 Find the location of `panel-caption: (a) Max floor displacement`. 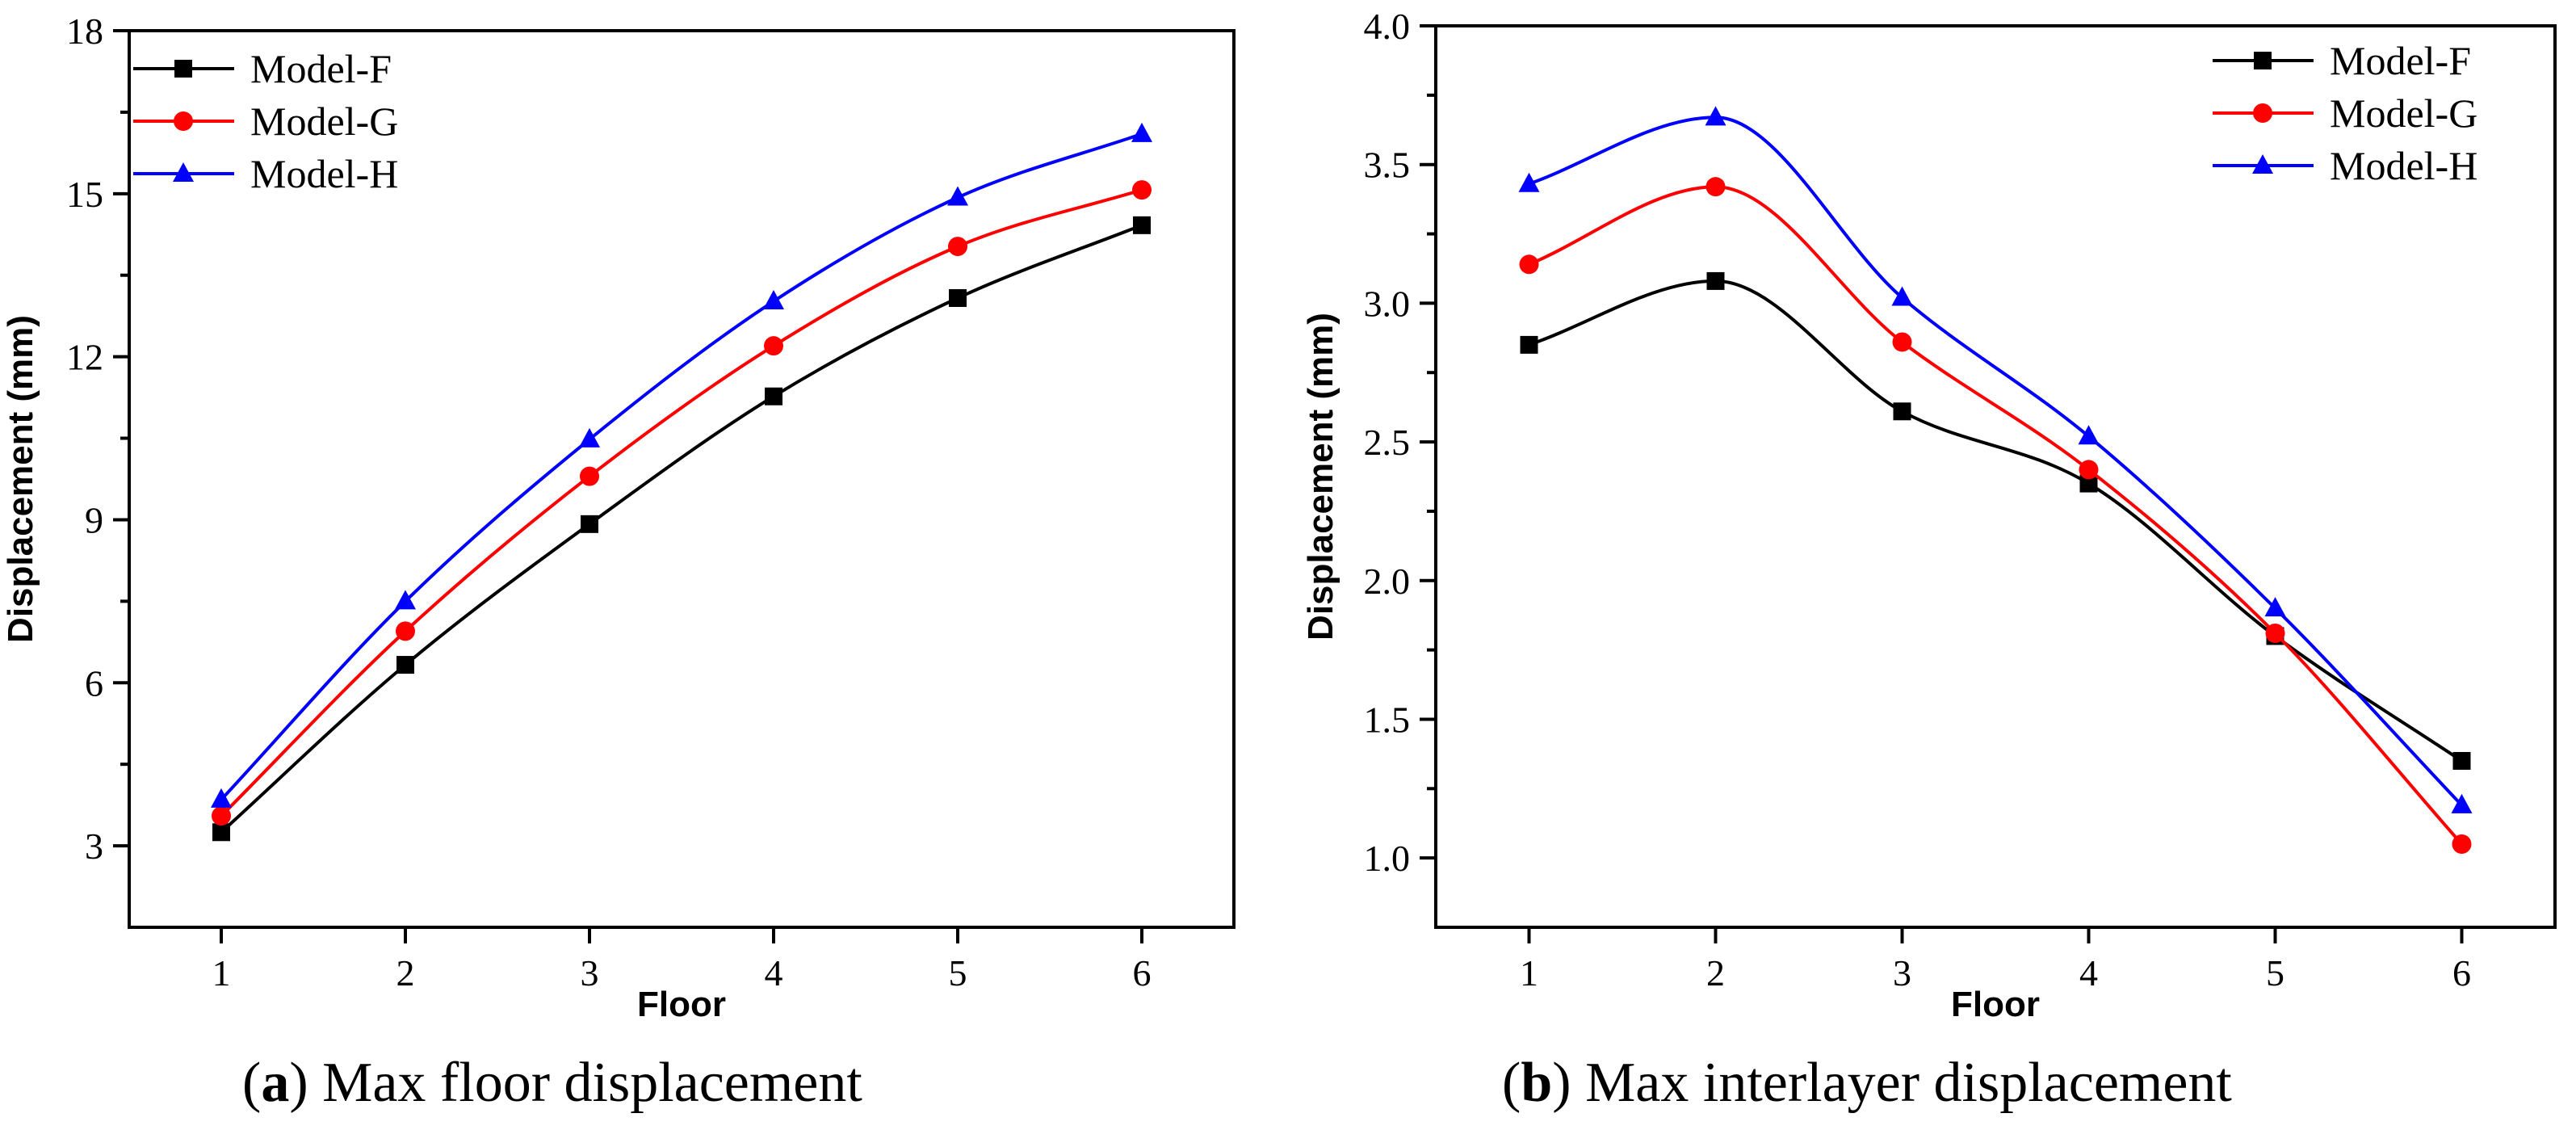

panel-caption: (a) Max floor displacement is located at coordinates (552, 1083).